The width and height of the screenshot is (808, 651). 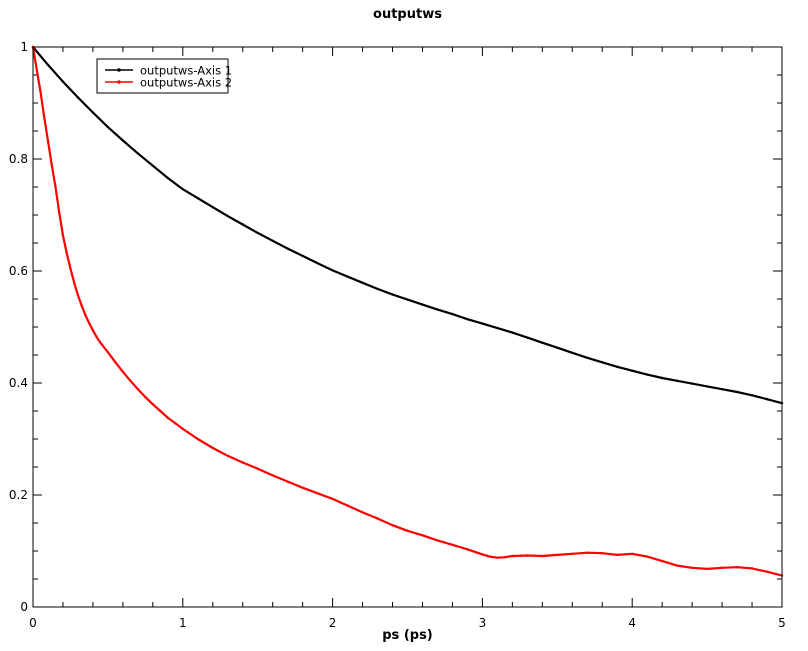 What do you see at coordinates (18, 495) in the screenshot?
I see `y-tick-label: 0.2` at bounding box center [18, 495].